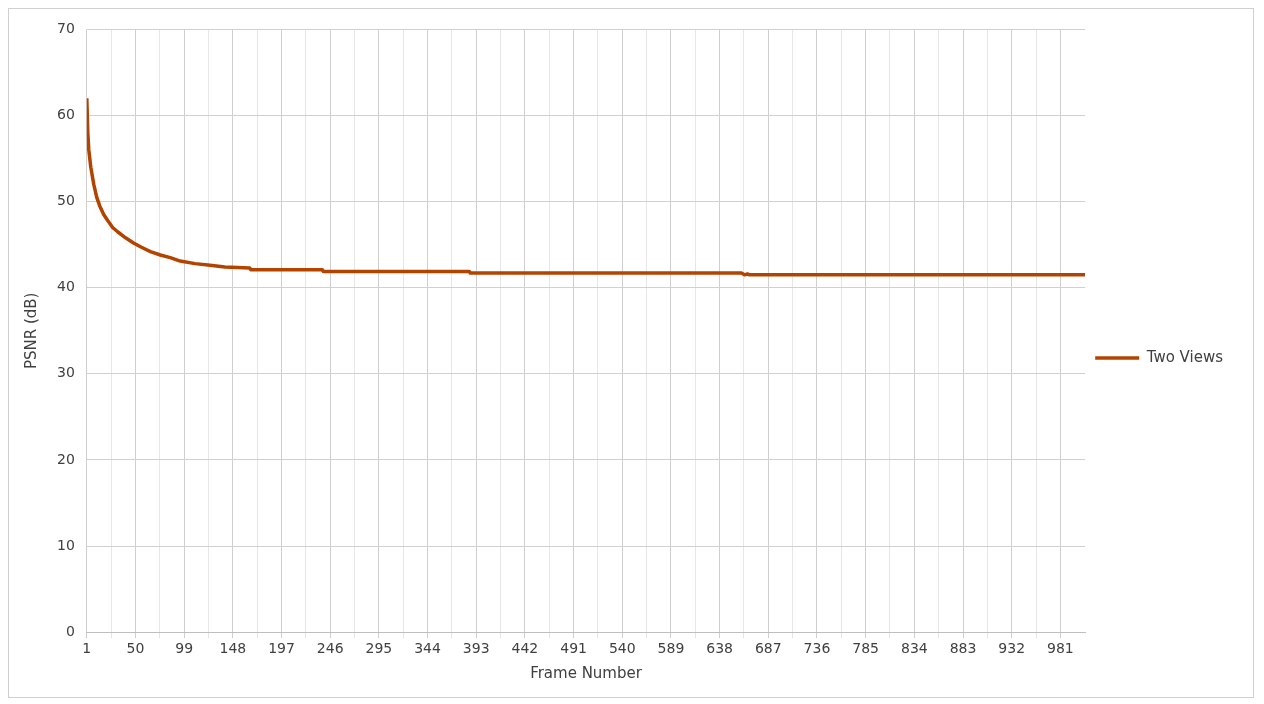 This screenshot has height=704, width=1264. What do you see at coordinates (768, 648) in the screenshot?
I see `x-tick-label: 687` at bounding box center [768, 648].